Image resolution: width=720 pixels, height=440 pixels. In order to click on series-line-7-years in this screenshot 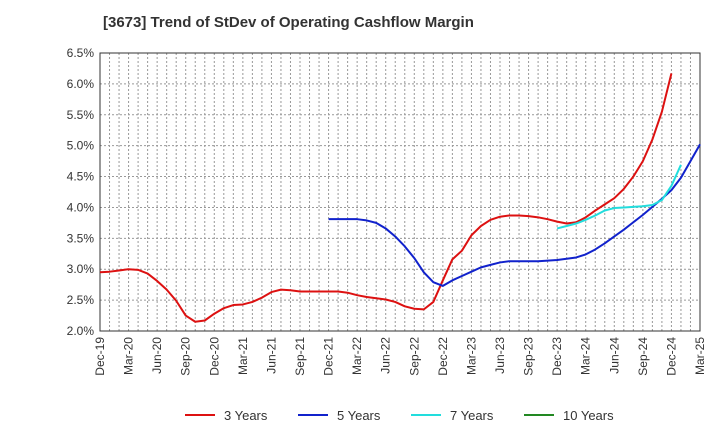, I will do `click(619, 197)`.